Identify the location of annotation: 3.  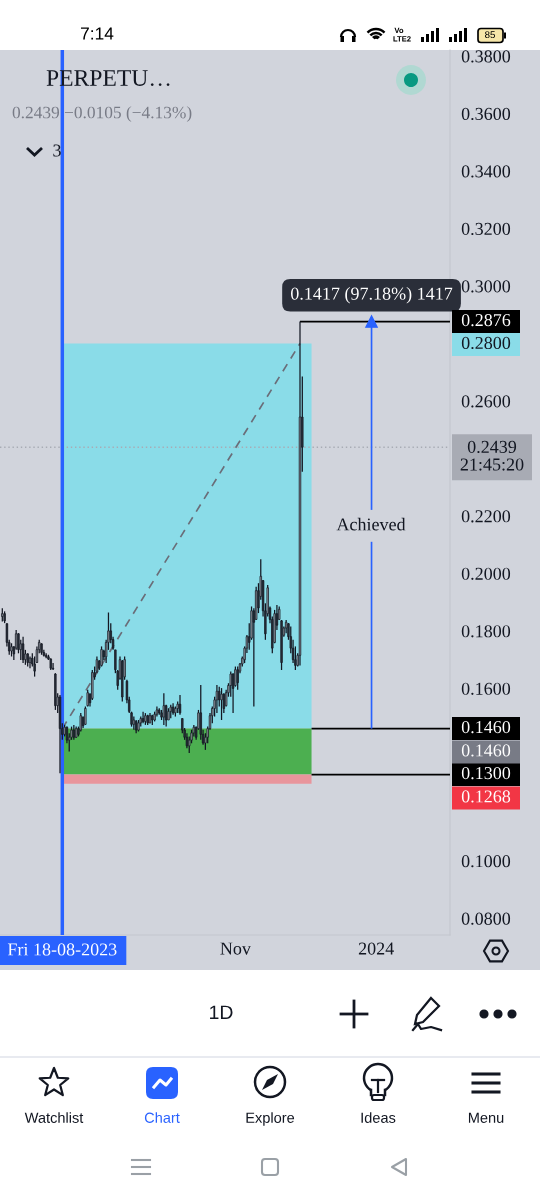
(57, 150).